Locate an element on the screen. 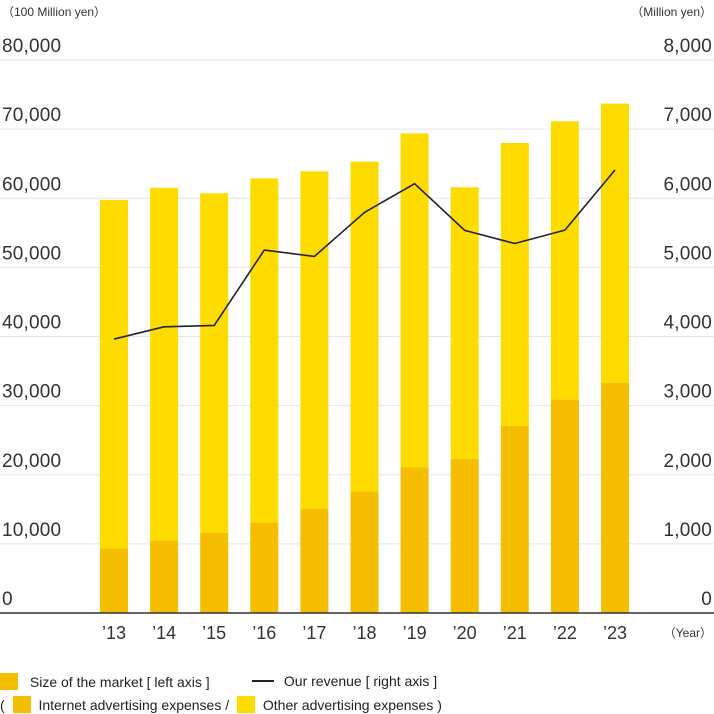 This screenshot has width=714, height=714. revenue-line-swatch is located at coordinates (263, 681).